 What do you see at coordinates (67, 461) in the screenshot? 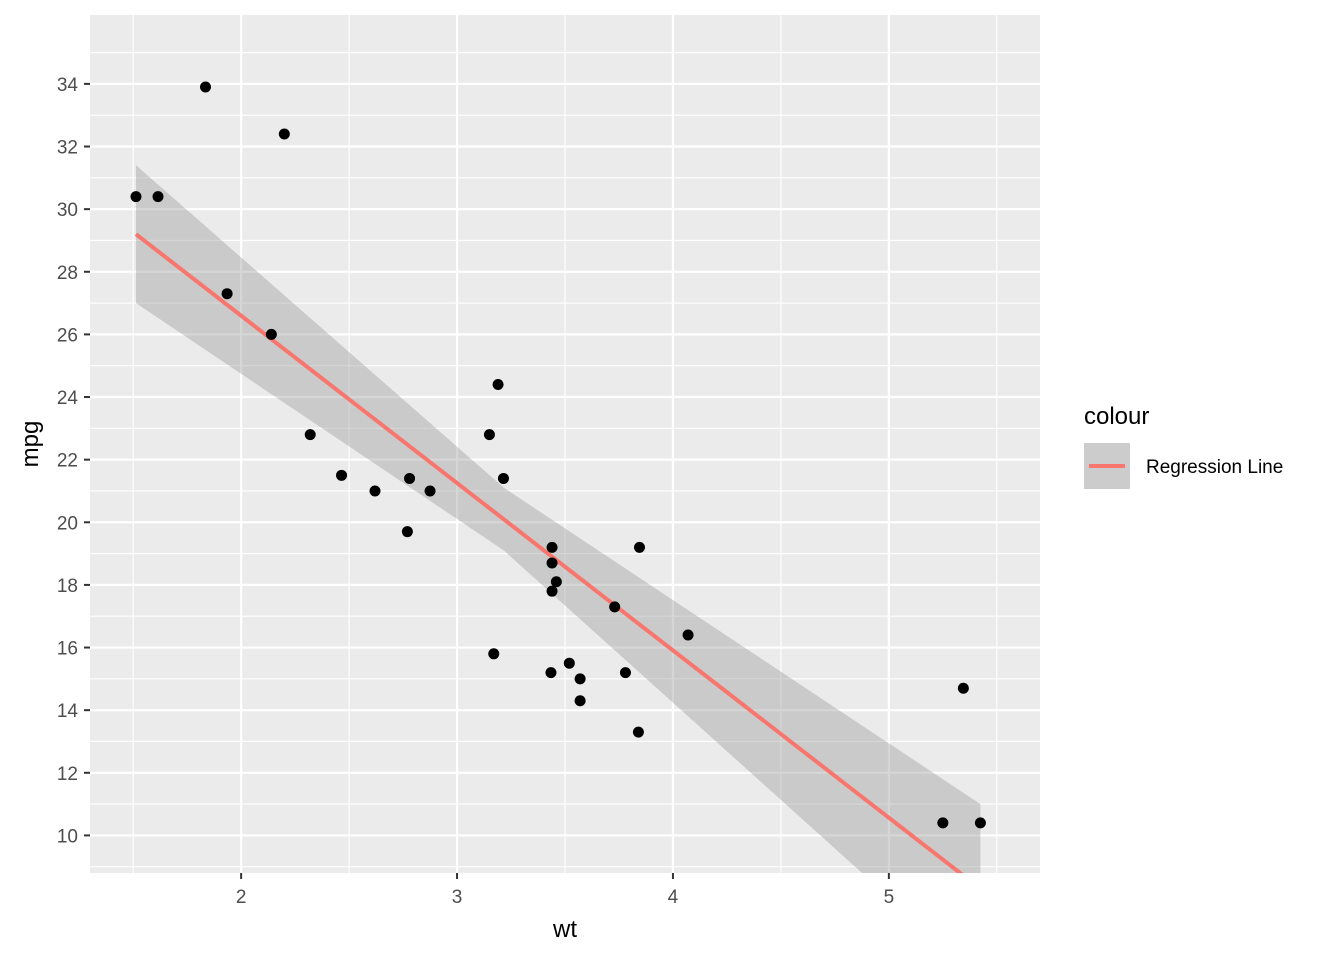
I see `y-tick-label: 22` at bounding box center [67, 461].